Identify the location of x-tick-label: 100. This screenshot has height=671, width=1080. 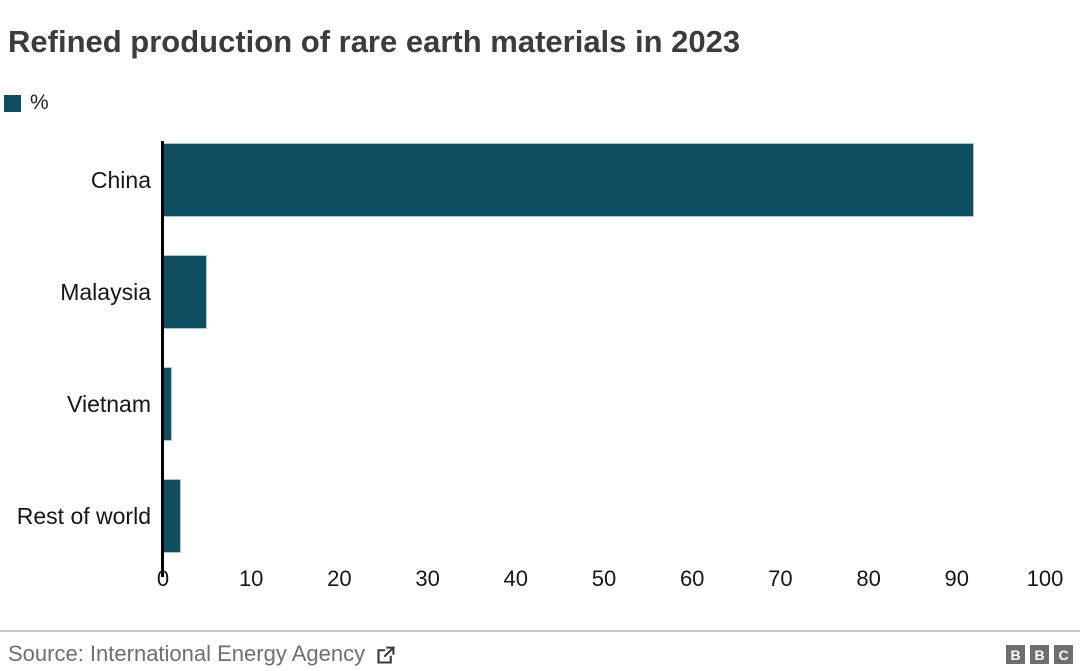
(1045, 578).